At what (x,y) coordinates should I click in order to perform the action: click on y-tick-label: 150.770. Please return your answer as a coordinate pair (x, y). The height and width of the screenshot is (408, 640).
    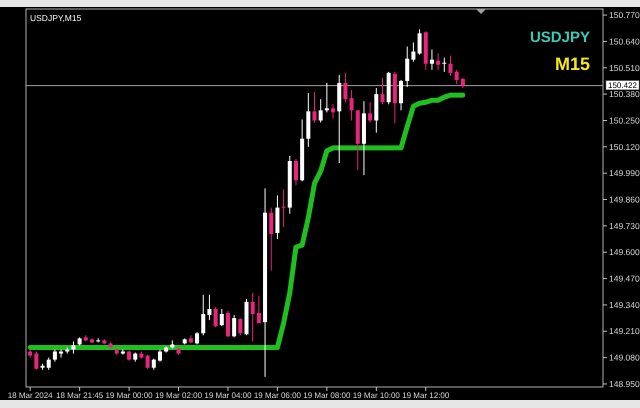
    Looking at the image, I should click on (624, 15).